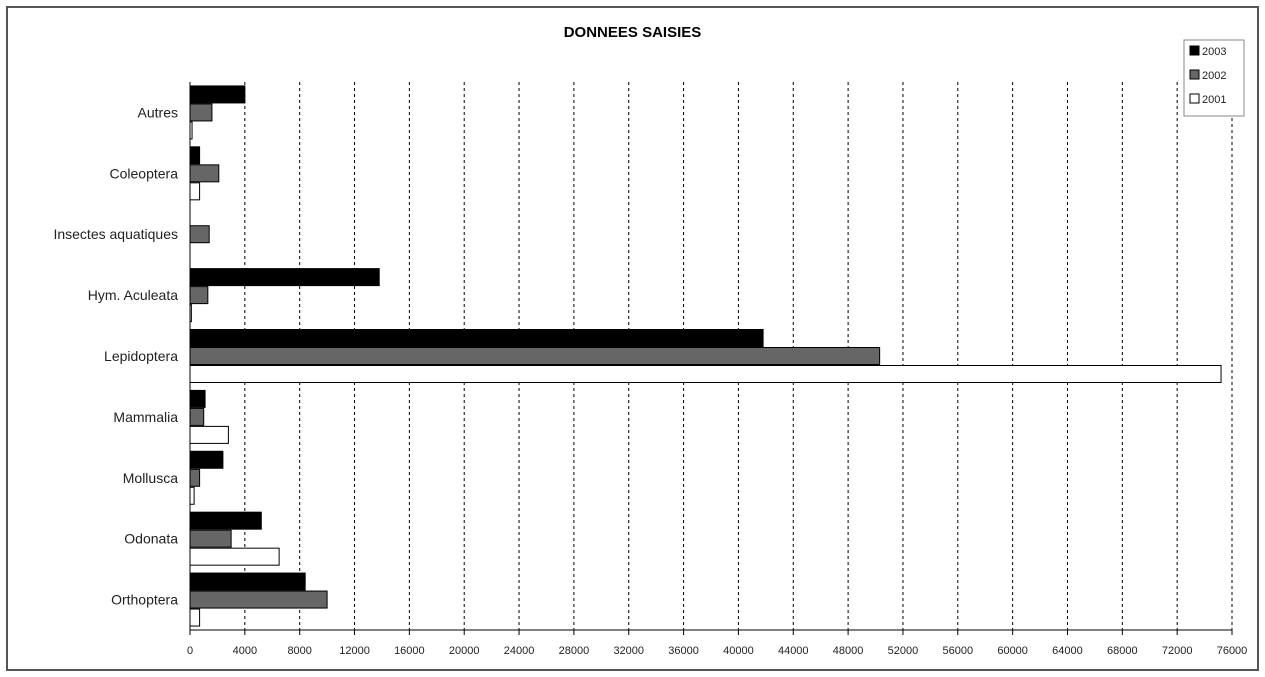 This screenshot has height=677, width=1265. Describe the element at coordinates (354, 651) in the screenshot. I see `x-tick-label: 12000` at that location.